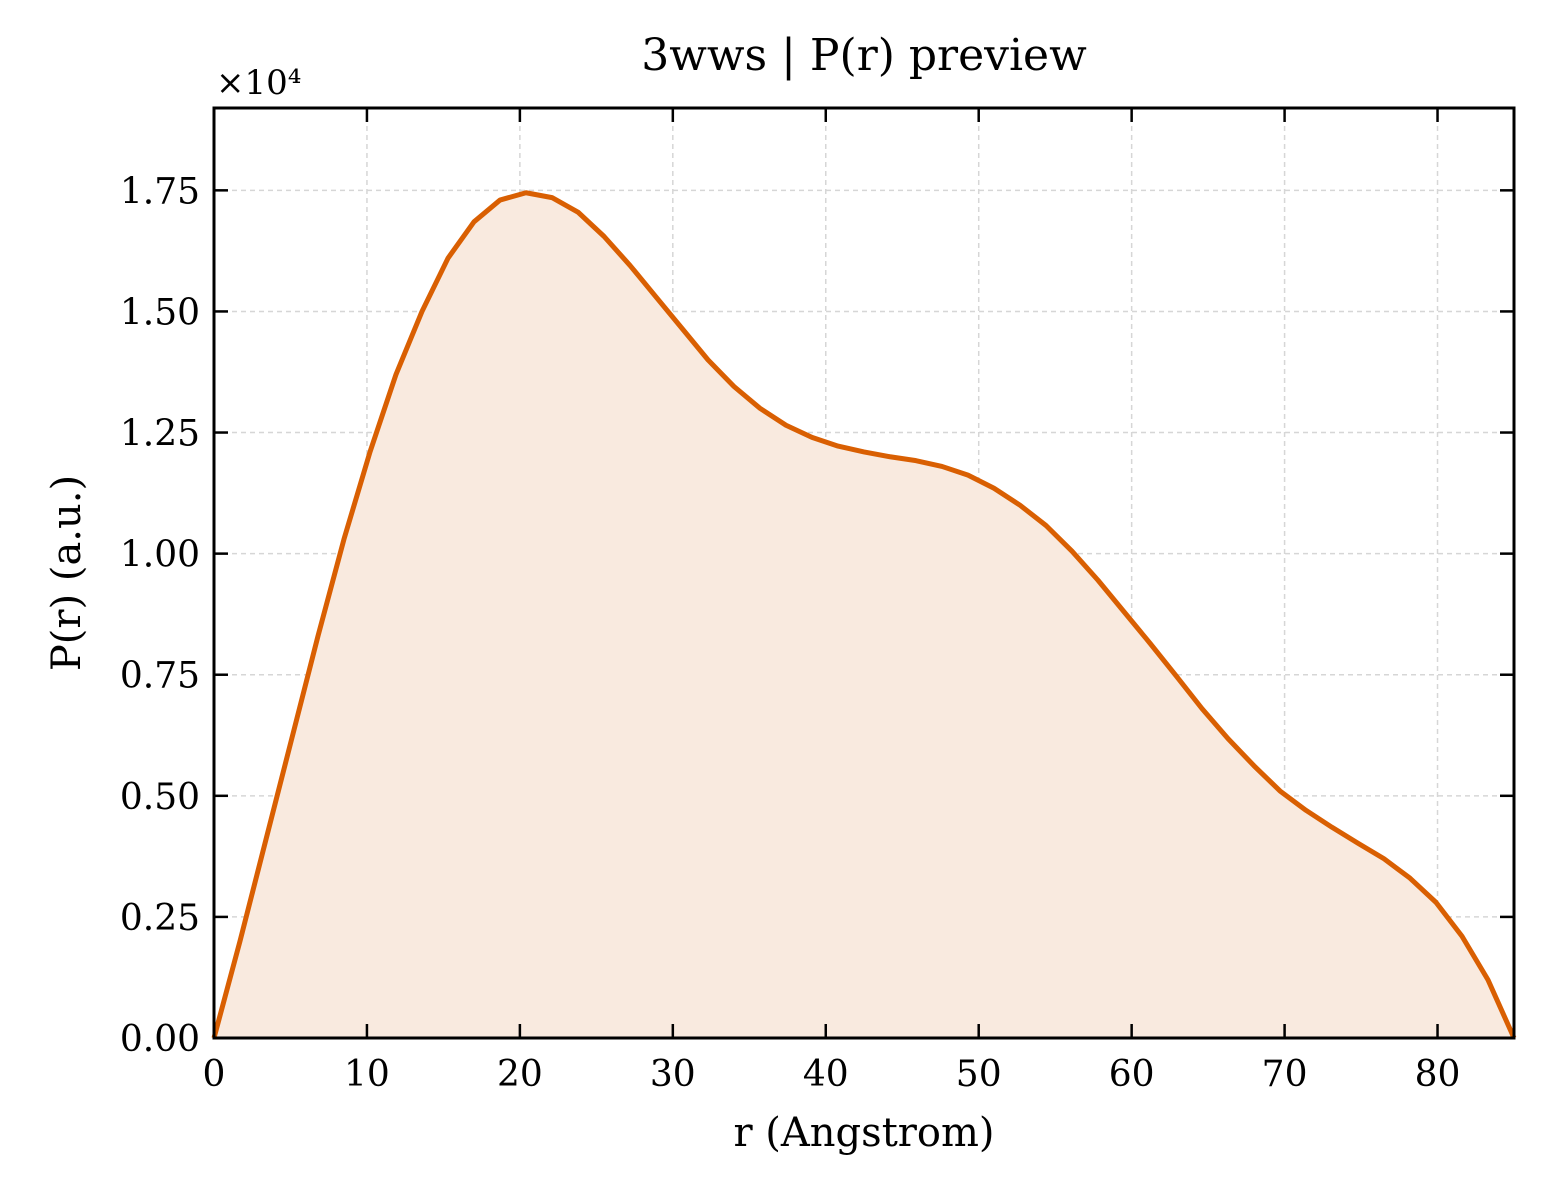 The image size is (1560, 1200). I want to click on x-tick-label: 0, so click(214, 1074).